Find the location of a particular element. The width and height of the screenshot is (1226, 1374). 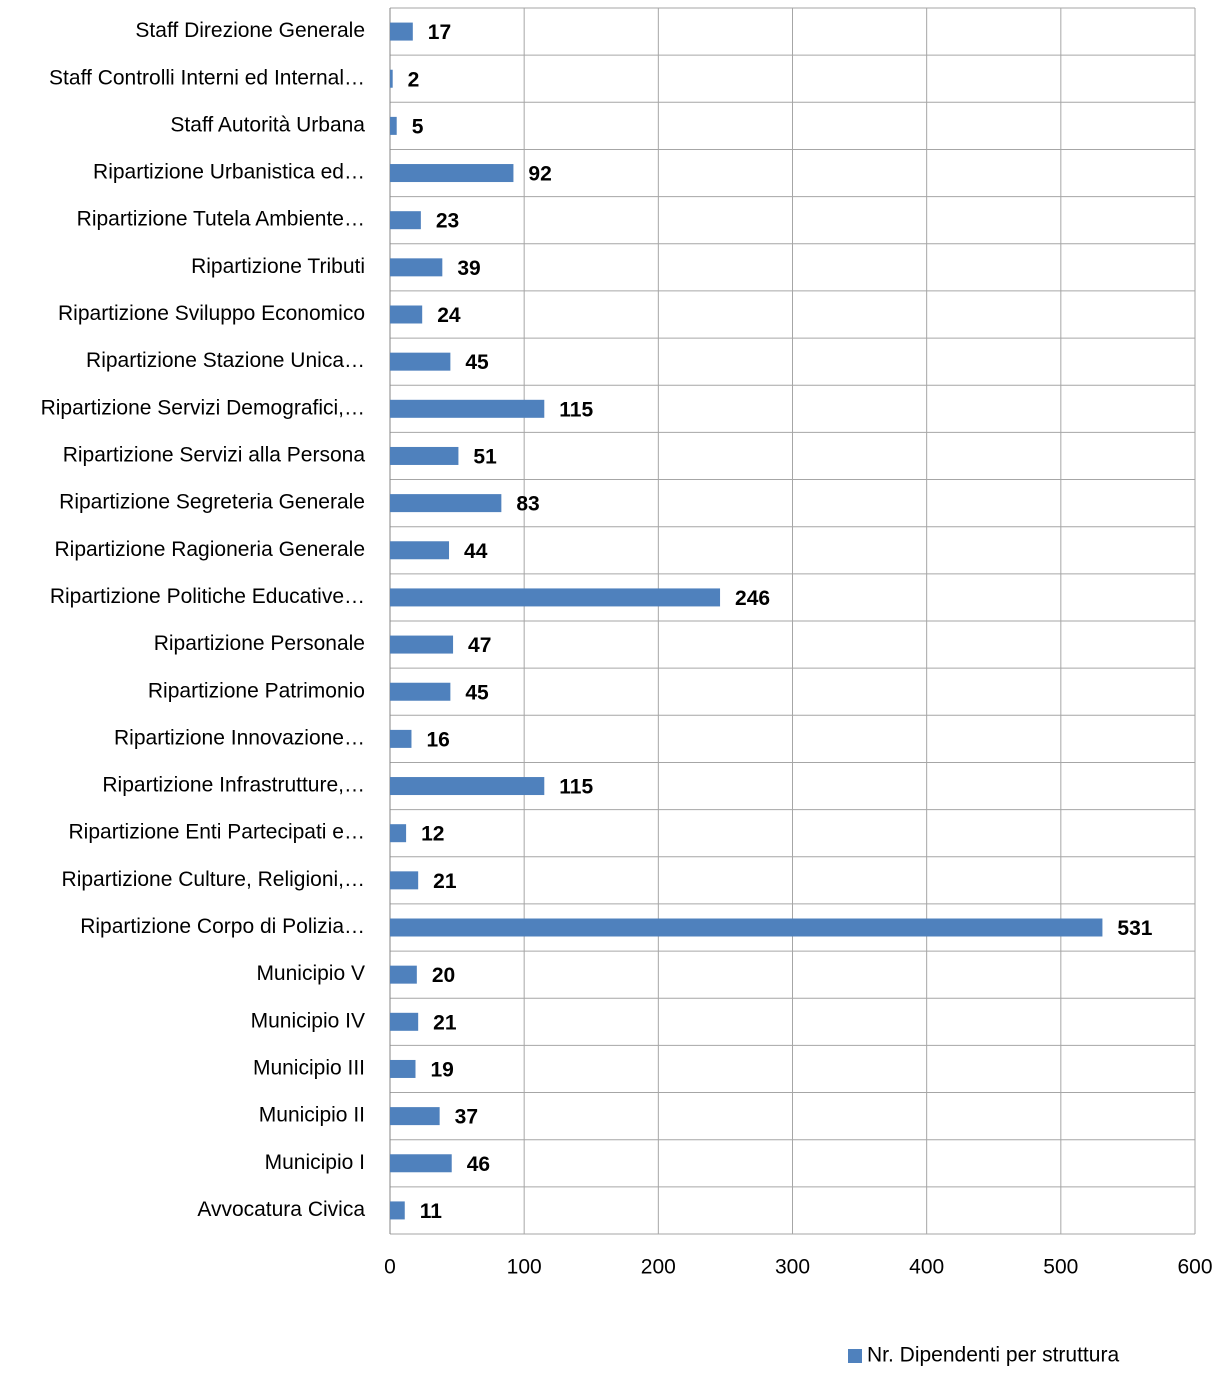

data-label: 39 is located at coordinates (468, 268).